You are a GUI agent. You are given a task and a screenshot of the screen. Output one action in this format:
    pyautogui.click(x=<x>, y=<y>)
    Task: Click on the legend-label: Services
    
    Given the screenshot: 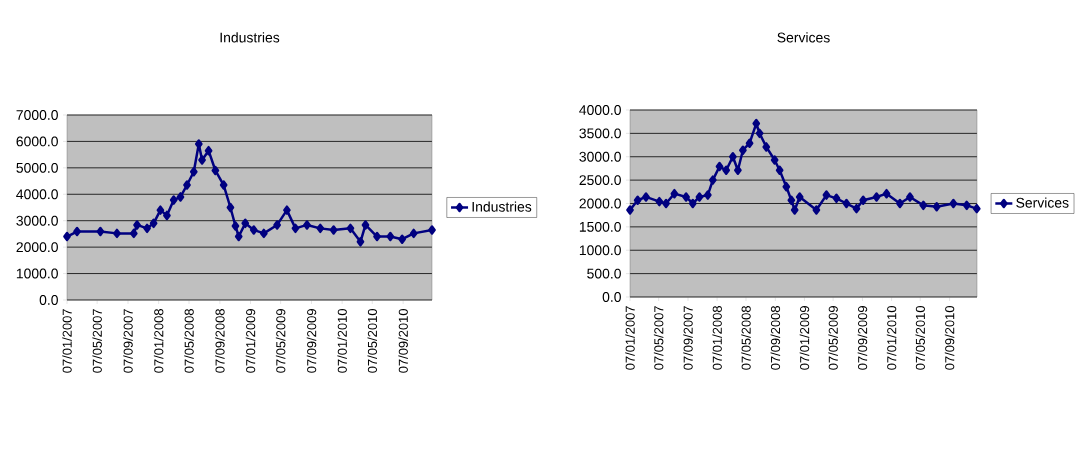 What is the action you would take?
    pyautogui.click(x=1042, y=202)
    